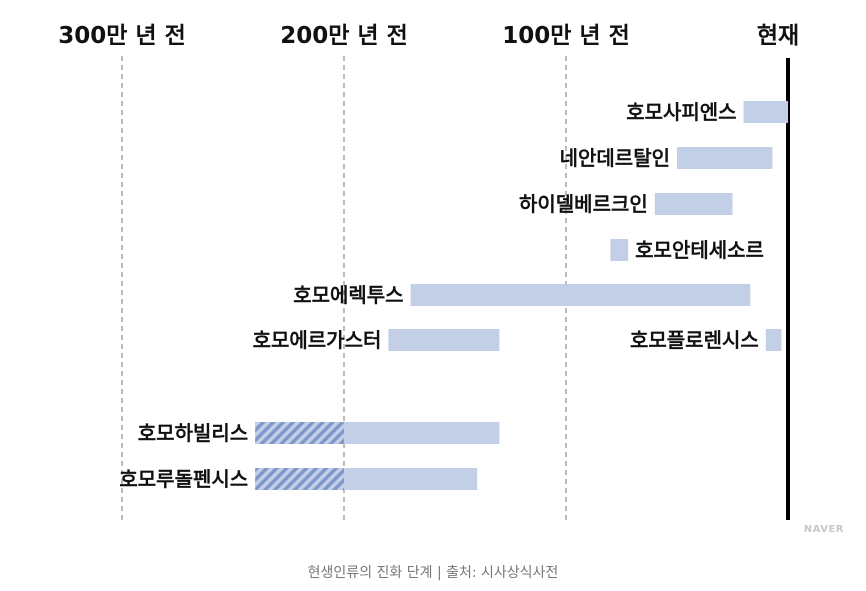  I want to click on species-label: 호모루돌펜시스, so click(183, 479).